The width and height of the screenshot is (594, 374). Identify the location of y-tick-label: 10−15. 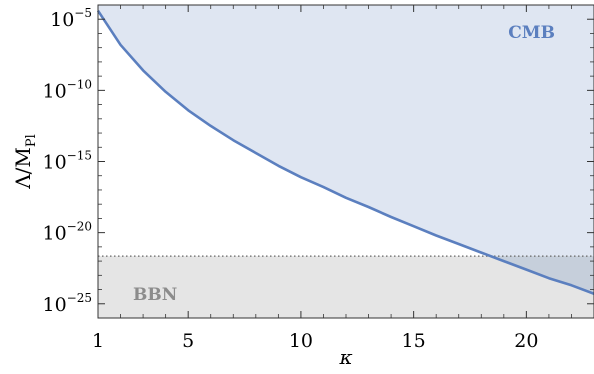
(67, 161).